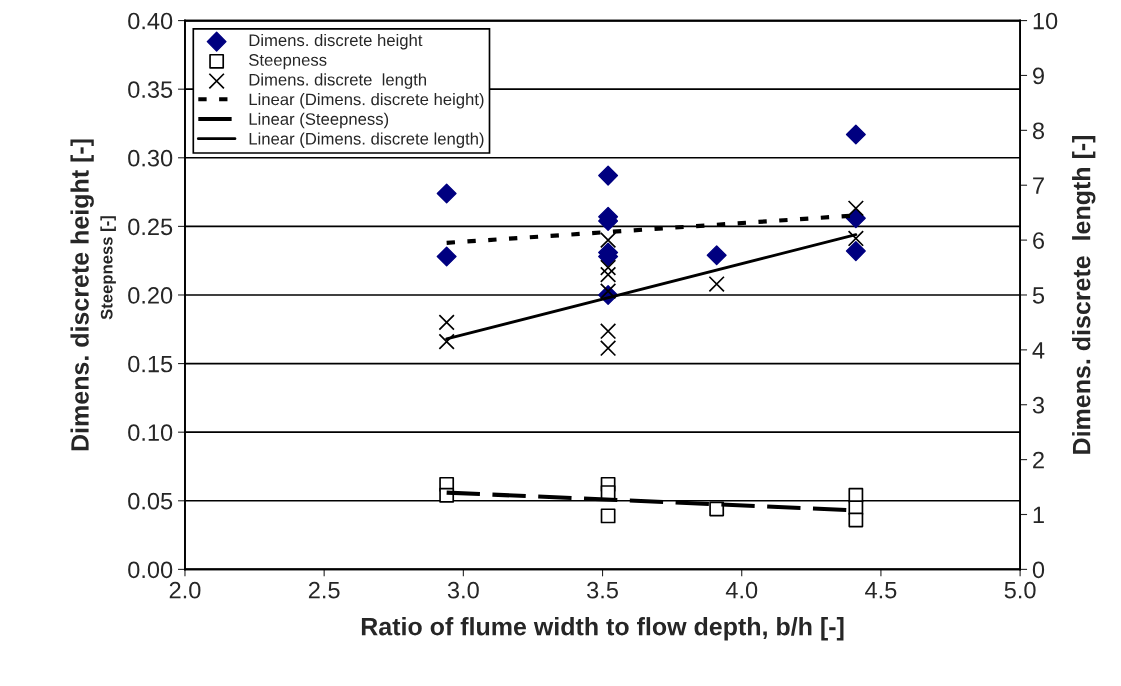 The image size is (1121, 686). I want to click on legend-label: Linear (Steepness), so click(319, 120).